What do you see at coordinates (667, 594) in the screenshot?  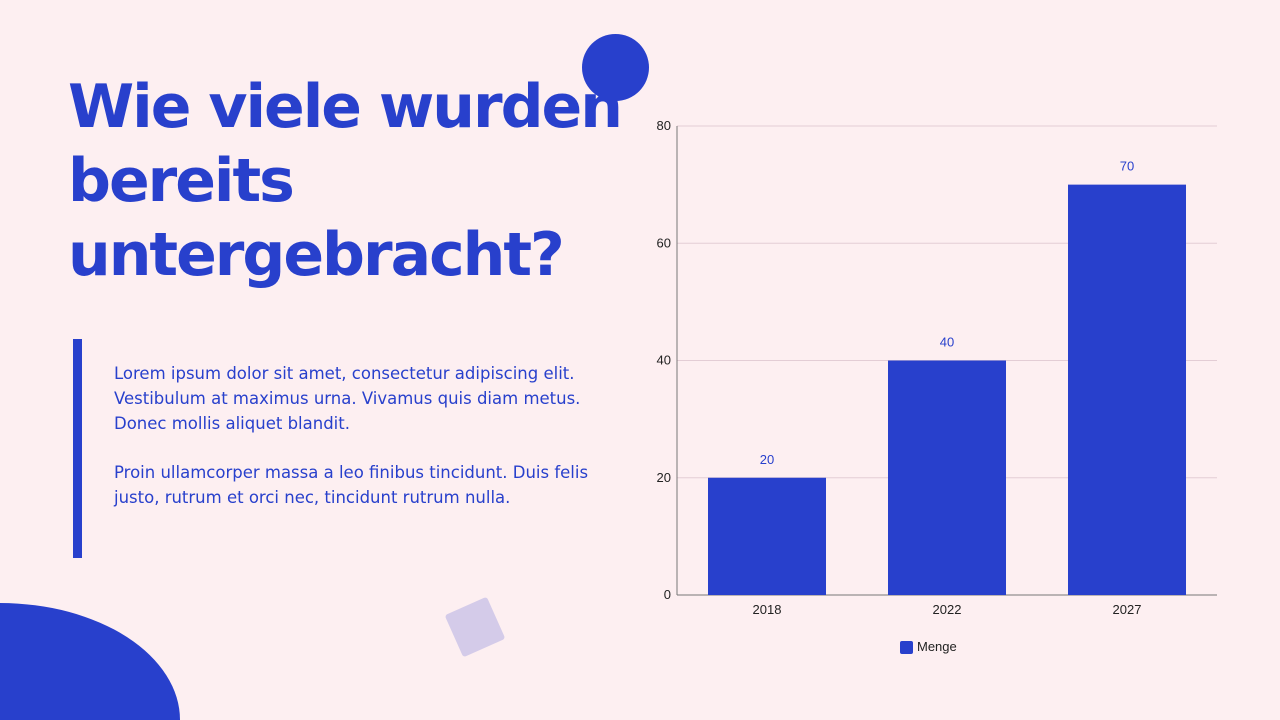 I see `y-tick-label: 0` at bounding box center [667, 594].